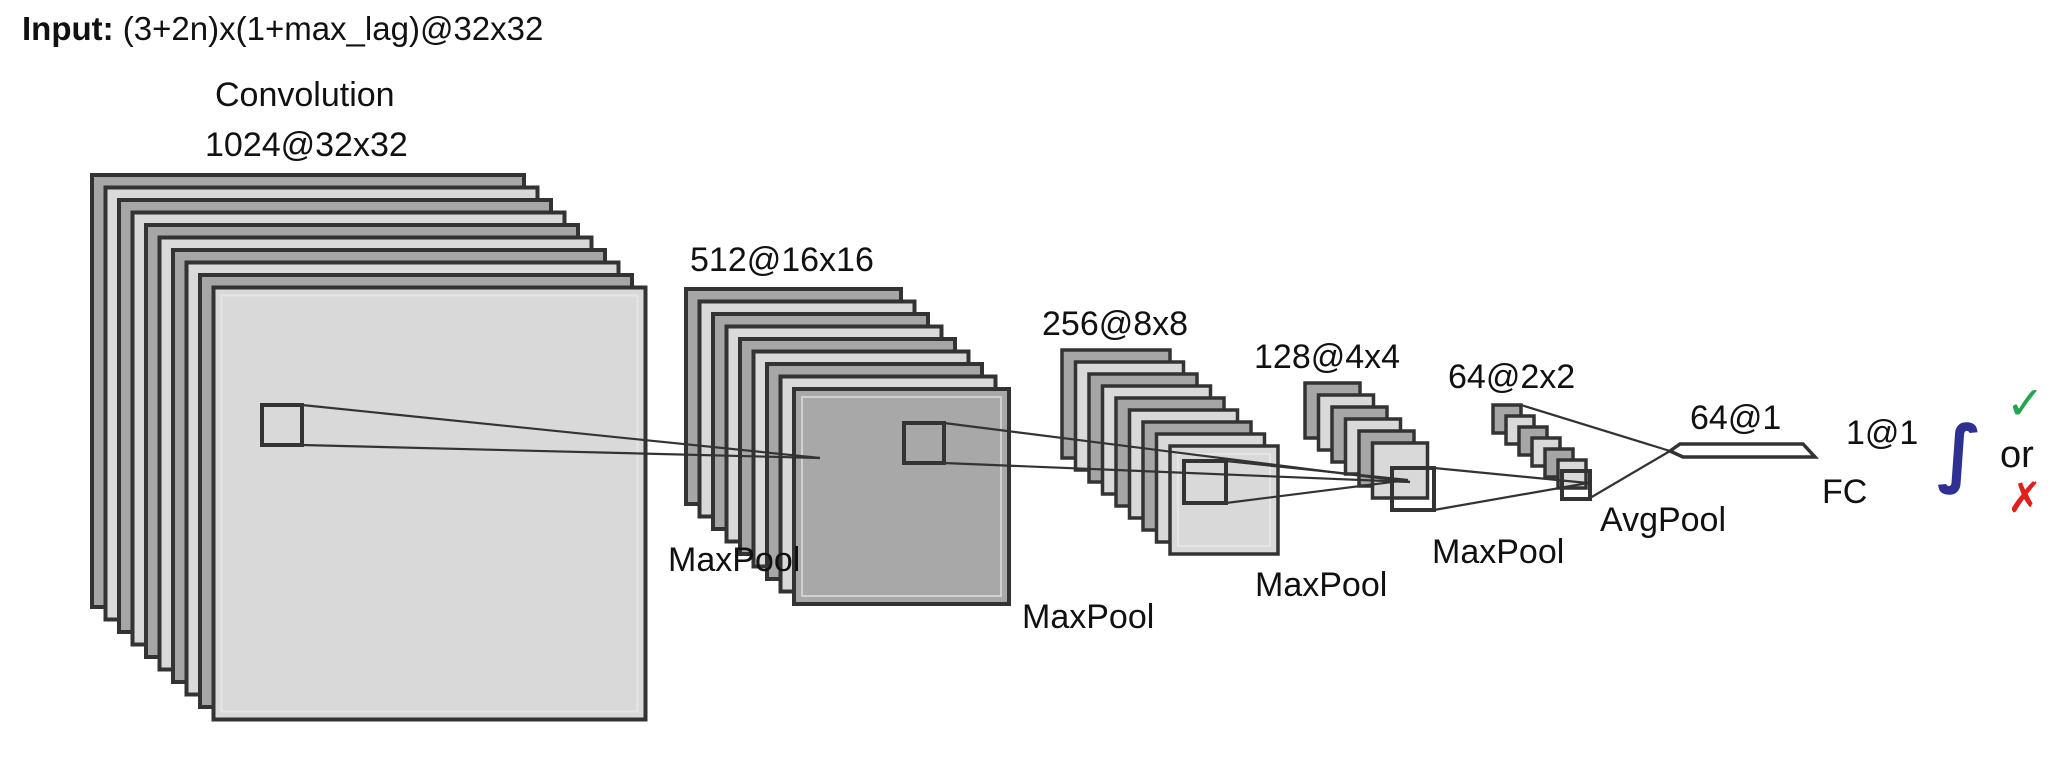 The height and width of the screenshot is (771, 2053). Describe the element at coordinates (1321, 585) in the screenshot. I see `maxpool-label-3: MaxPool` at that location.